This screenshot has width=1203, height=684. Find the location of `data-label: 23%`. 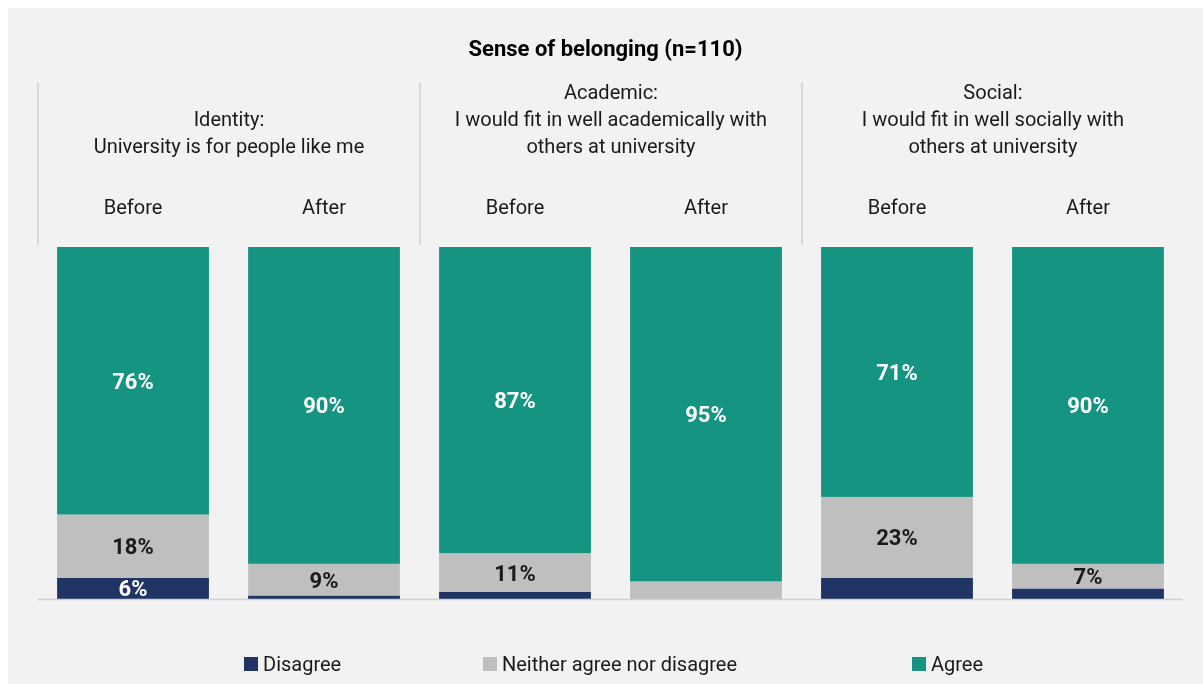

data-label: 23% is located at coordinates (897, 538).